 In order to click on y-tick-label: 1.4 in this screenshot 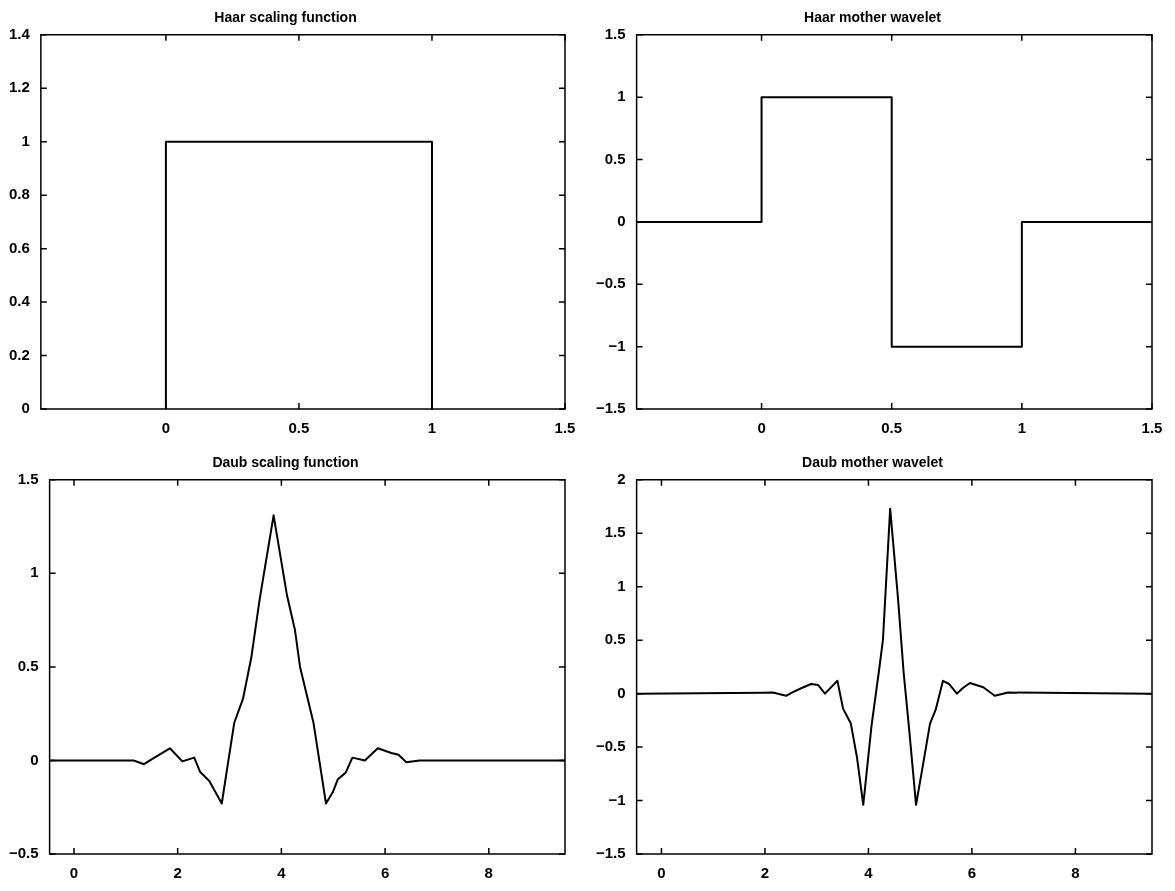, I will do `click(19, 33)`.